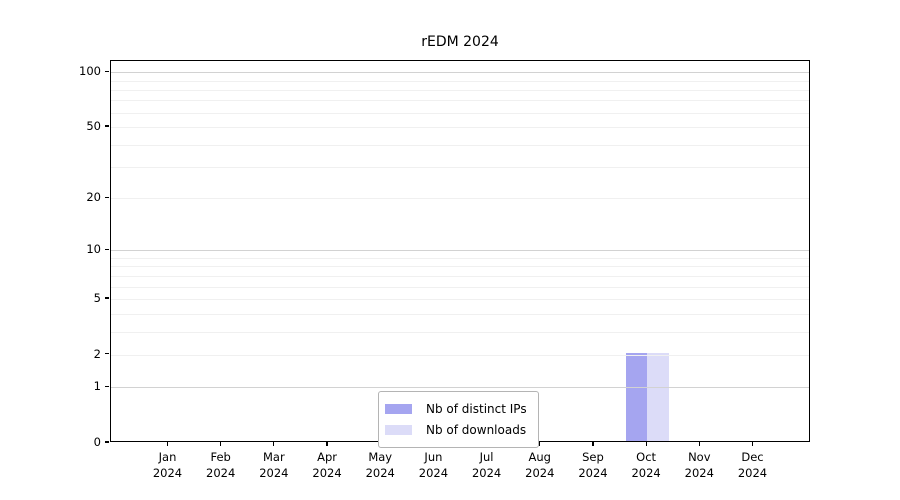 The height and width of the screenshot is (500, 900). I want to click on legend: Nb of distinct IPs Nb of downloads, so click(458, 419).